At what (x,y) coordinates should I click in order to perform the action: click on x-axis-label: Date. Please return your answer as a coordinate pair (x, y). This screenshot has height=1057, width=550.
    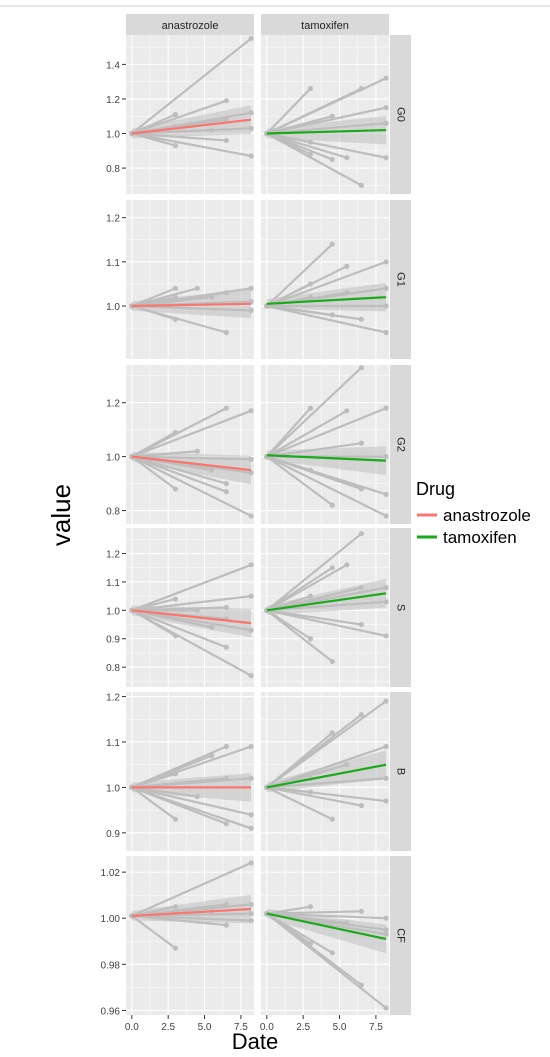
    Looking at the image, I should click on (255, 1041).